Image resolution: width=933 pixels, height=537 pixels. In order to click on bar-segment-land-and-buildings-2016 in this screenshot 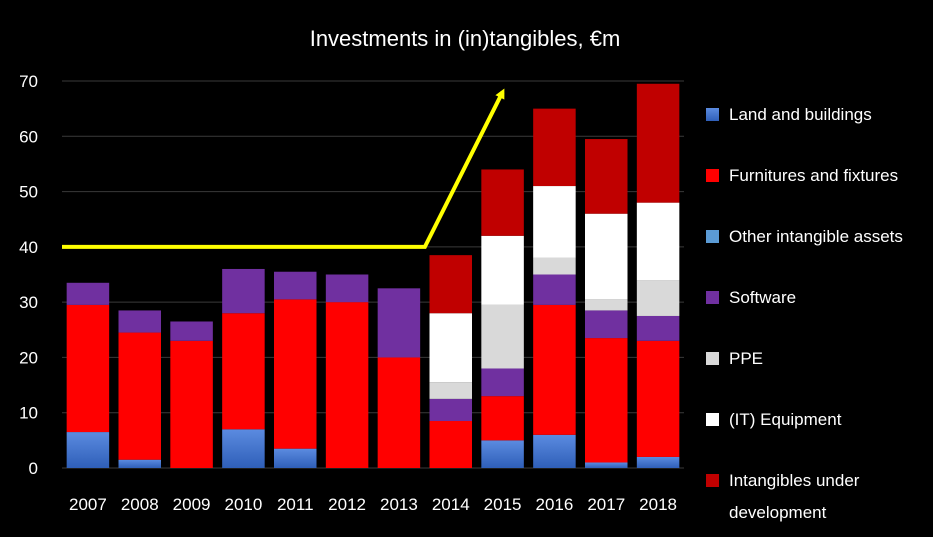, I will do `click(554, 451)`.